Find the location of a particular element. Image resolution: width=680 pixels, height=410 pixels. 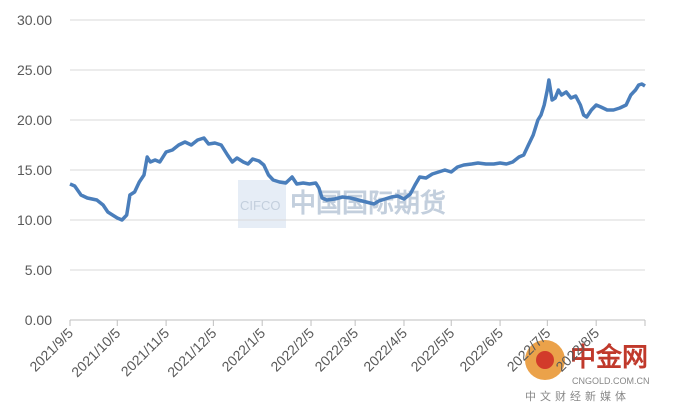

x-tick-label: 2022/2/5 is located at coordinates (292, 350).